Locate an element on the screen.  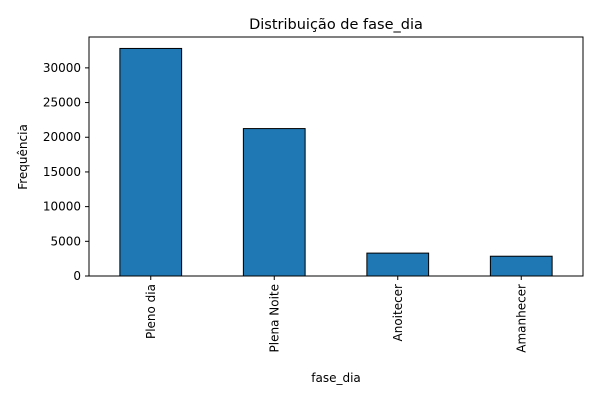
x-tick-label: Plena Noite is located at coordinates (274, 318).